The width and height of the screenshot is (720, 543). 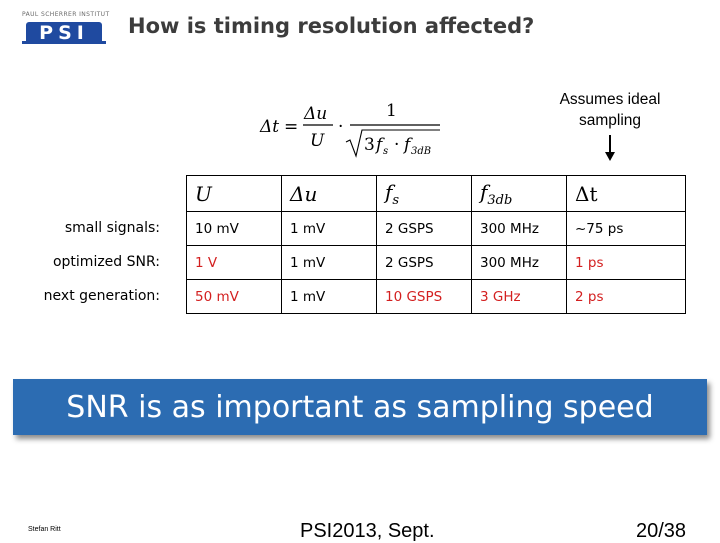 I want to click on header-amplitude: U, so click(x=234, y=193).